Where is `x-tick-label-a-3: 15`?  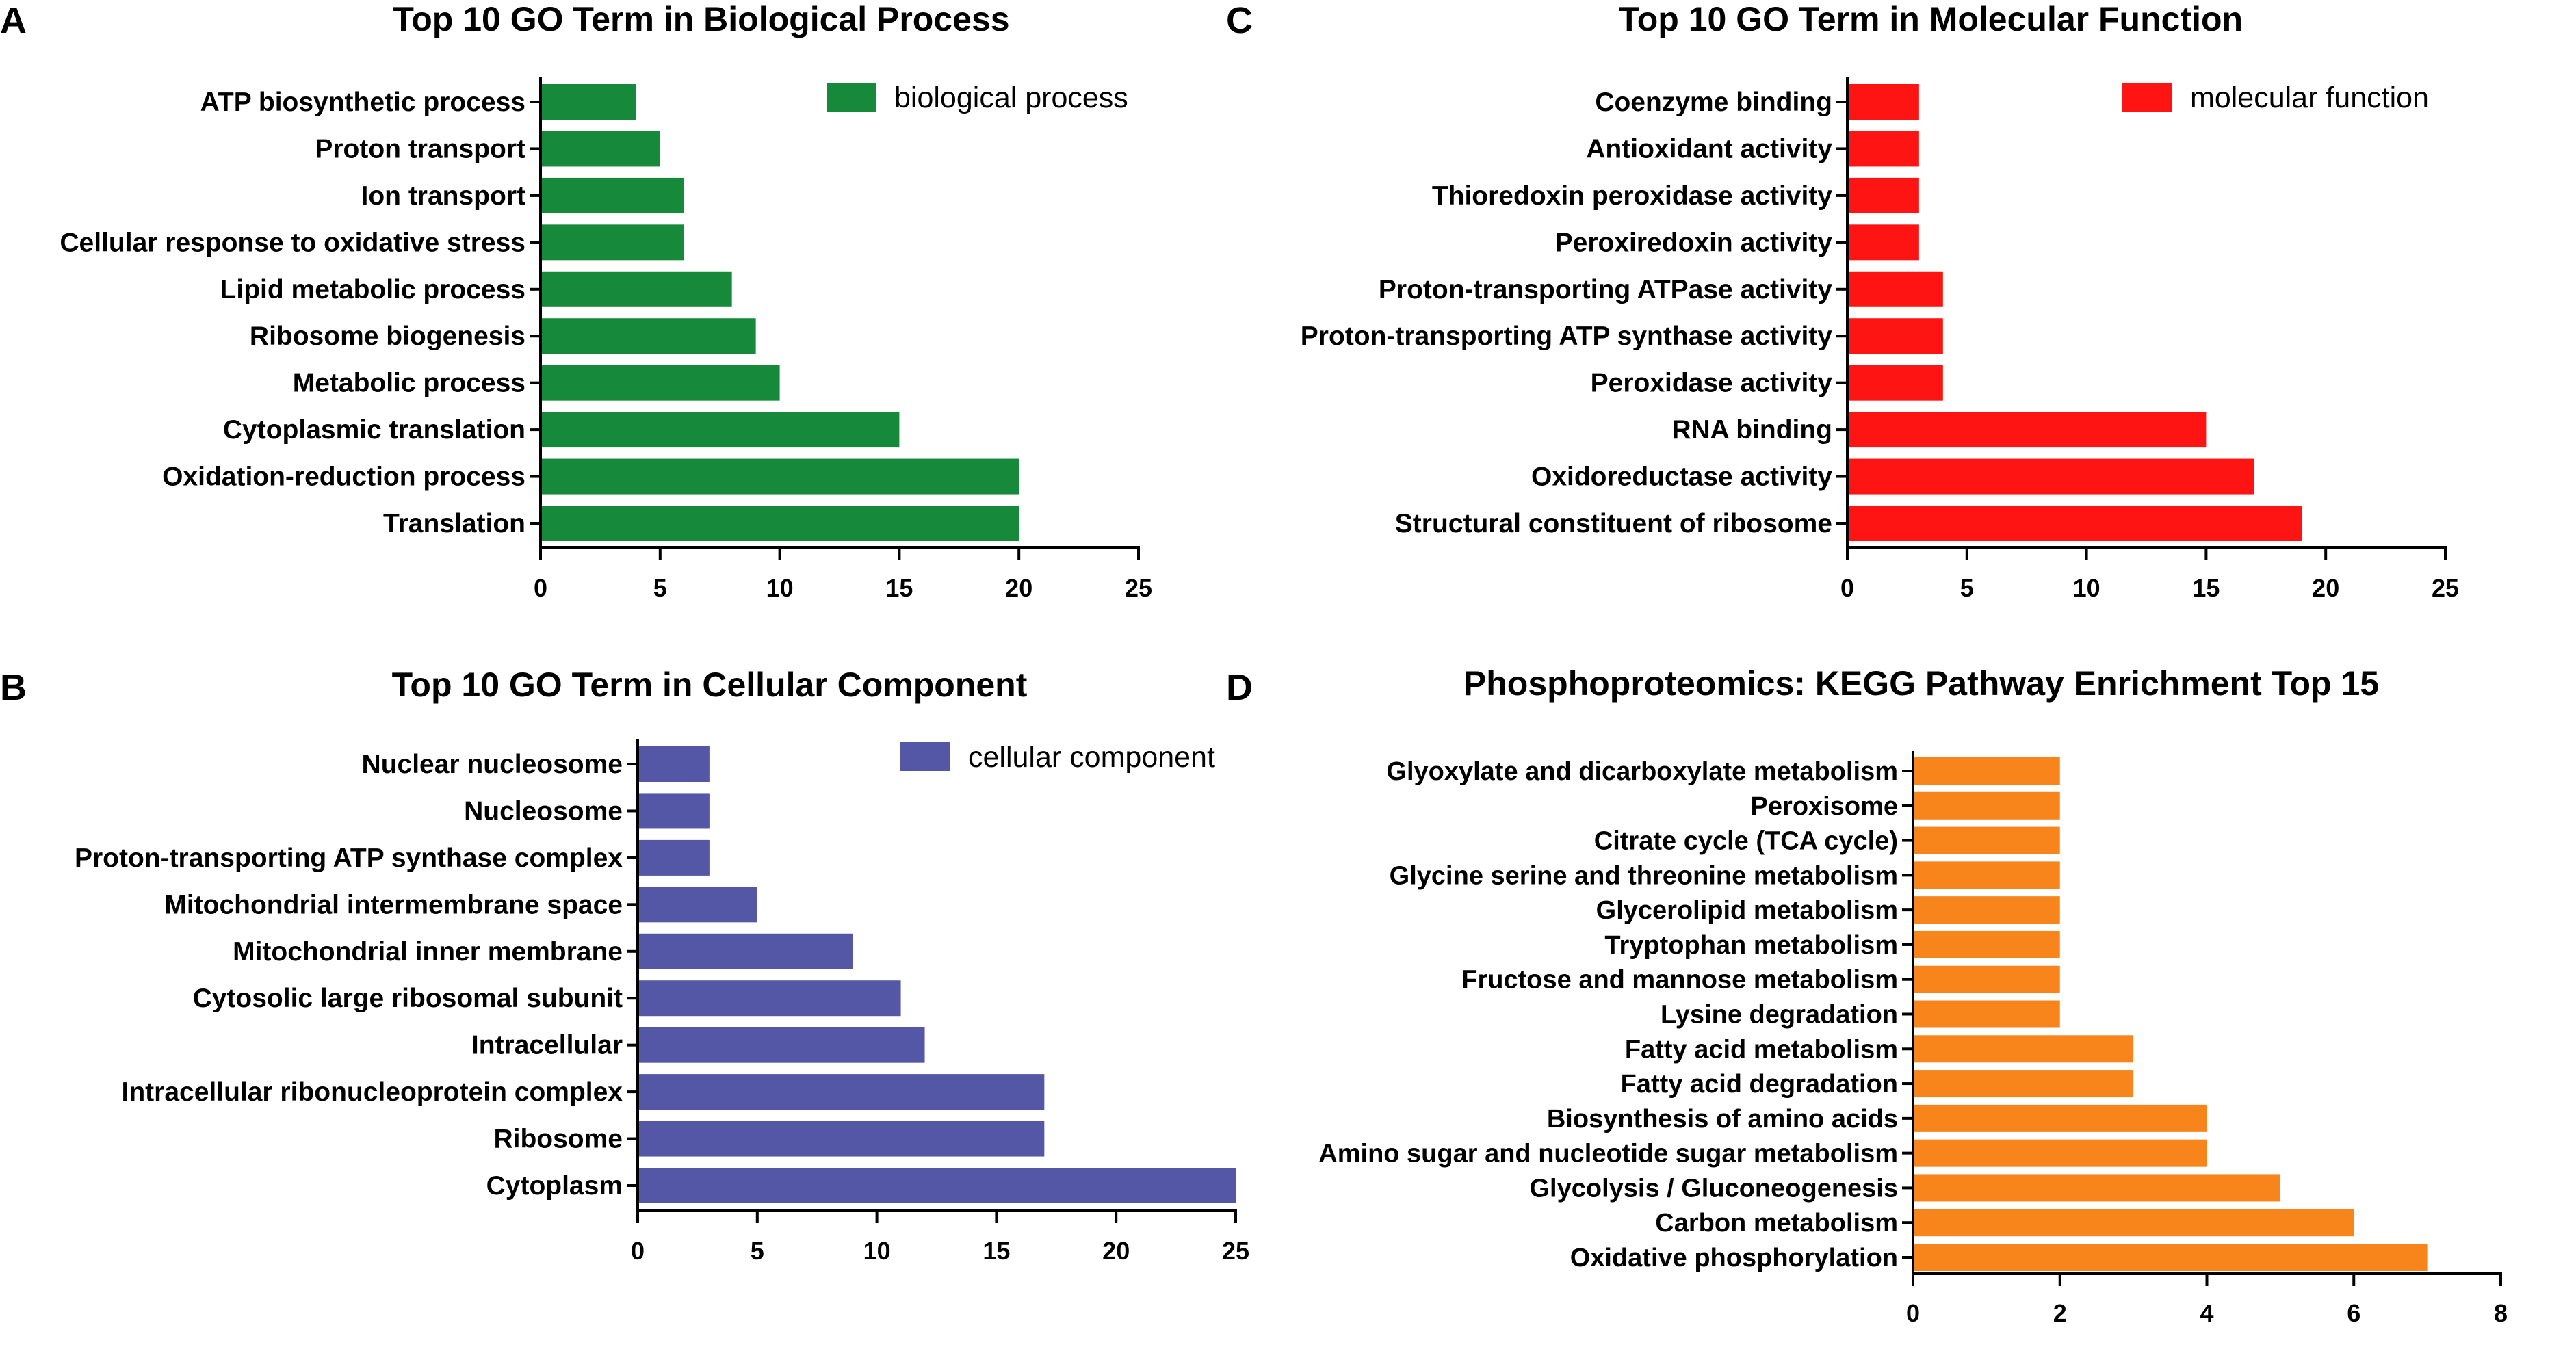
x-tick-label-a-3: 15 is located at coordinates (899, 588).